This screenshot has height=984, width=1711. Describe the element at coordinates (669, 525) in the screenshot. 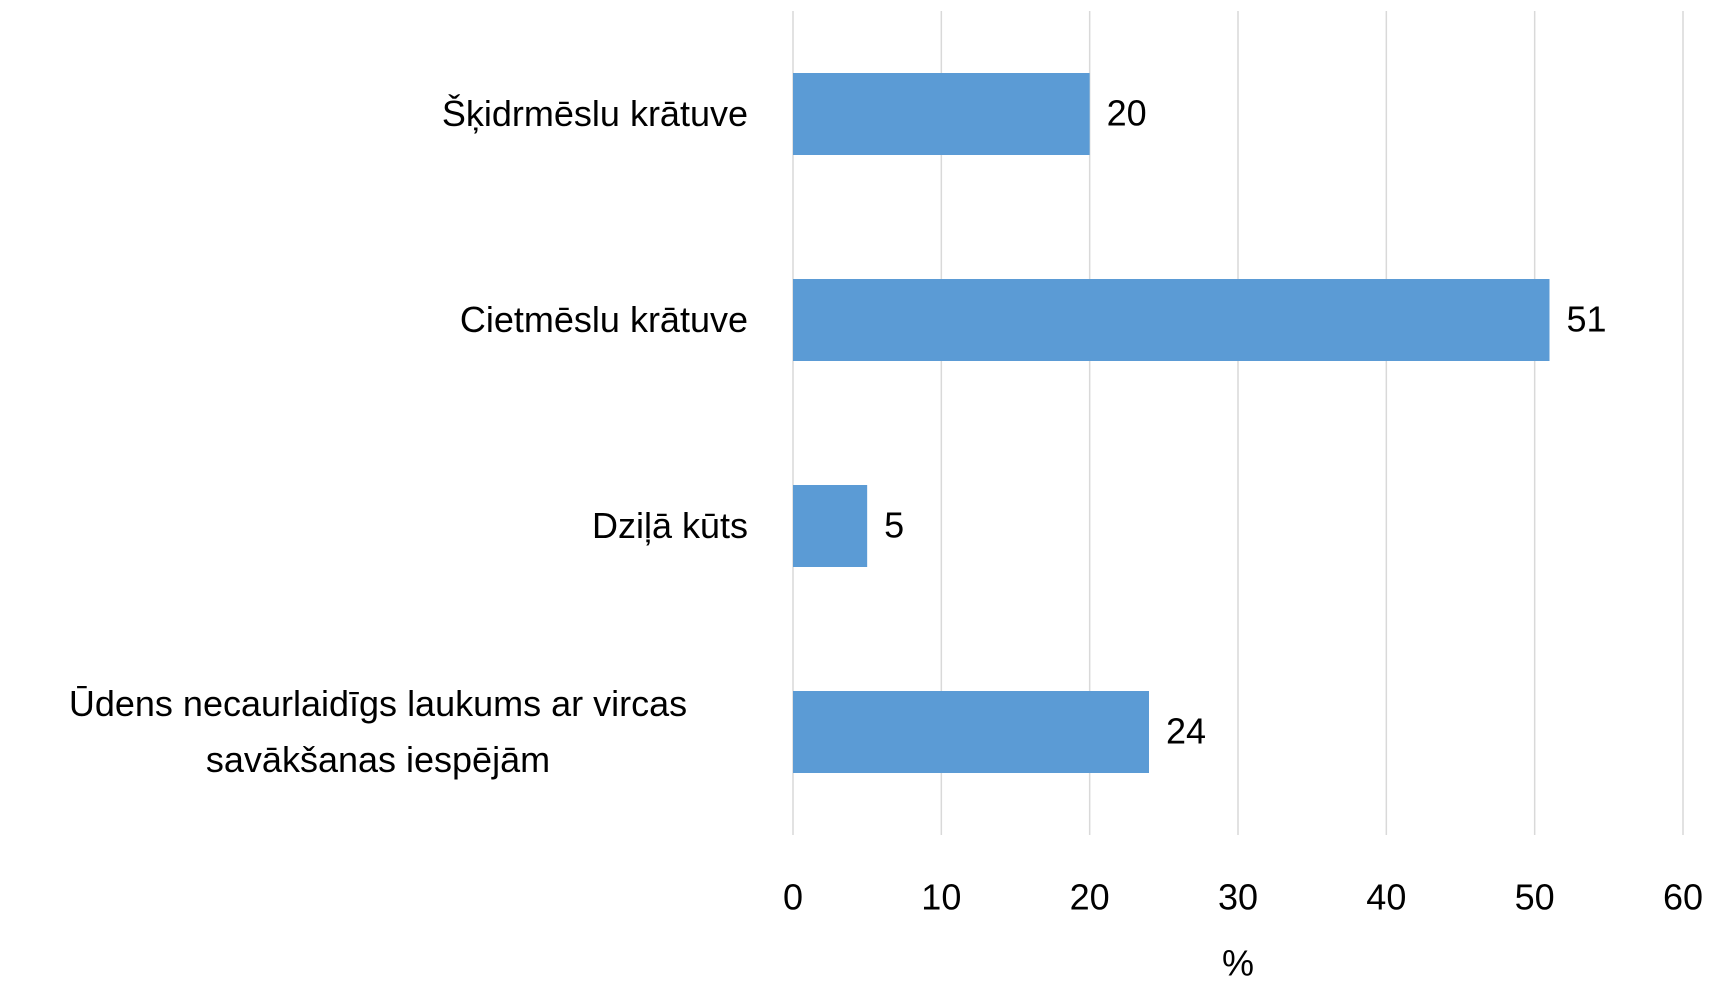

I see `y-tick-label: Dziļā kūts` at that location.